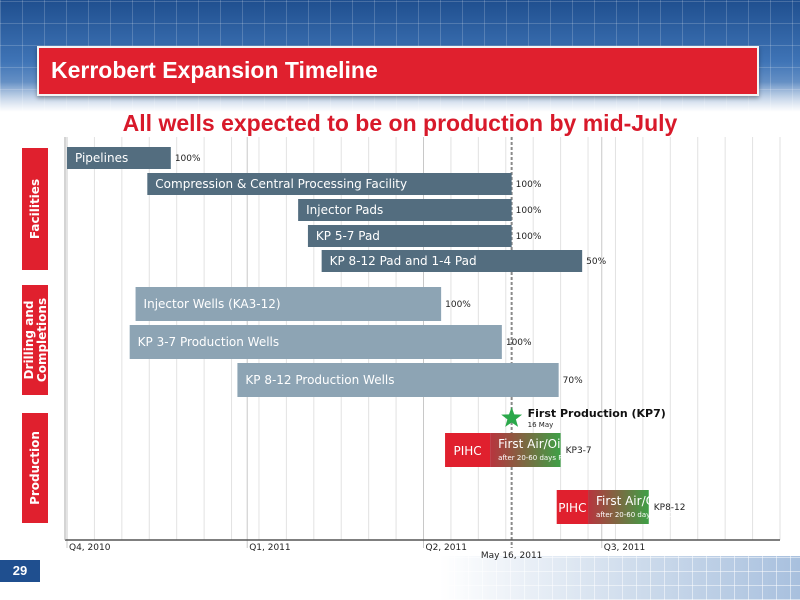 The height and width of the screenshot is (600, 800). I want to click on category-label-text: Completions, so click(42, 340).